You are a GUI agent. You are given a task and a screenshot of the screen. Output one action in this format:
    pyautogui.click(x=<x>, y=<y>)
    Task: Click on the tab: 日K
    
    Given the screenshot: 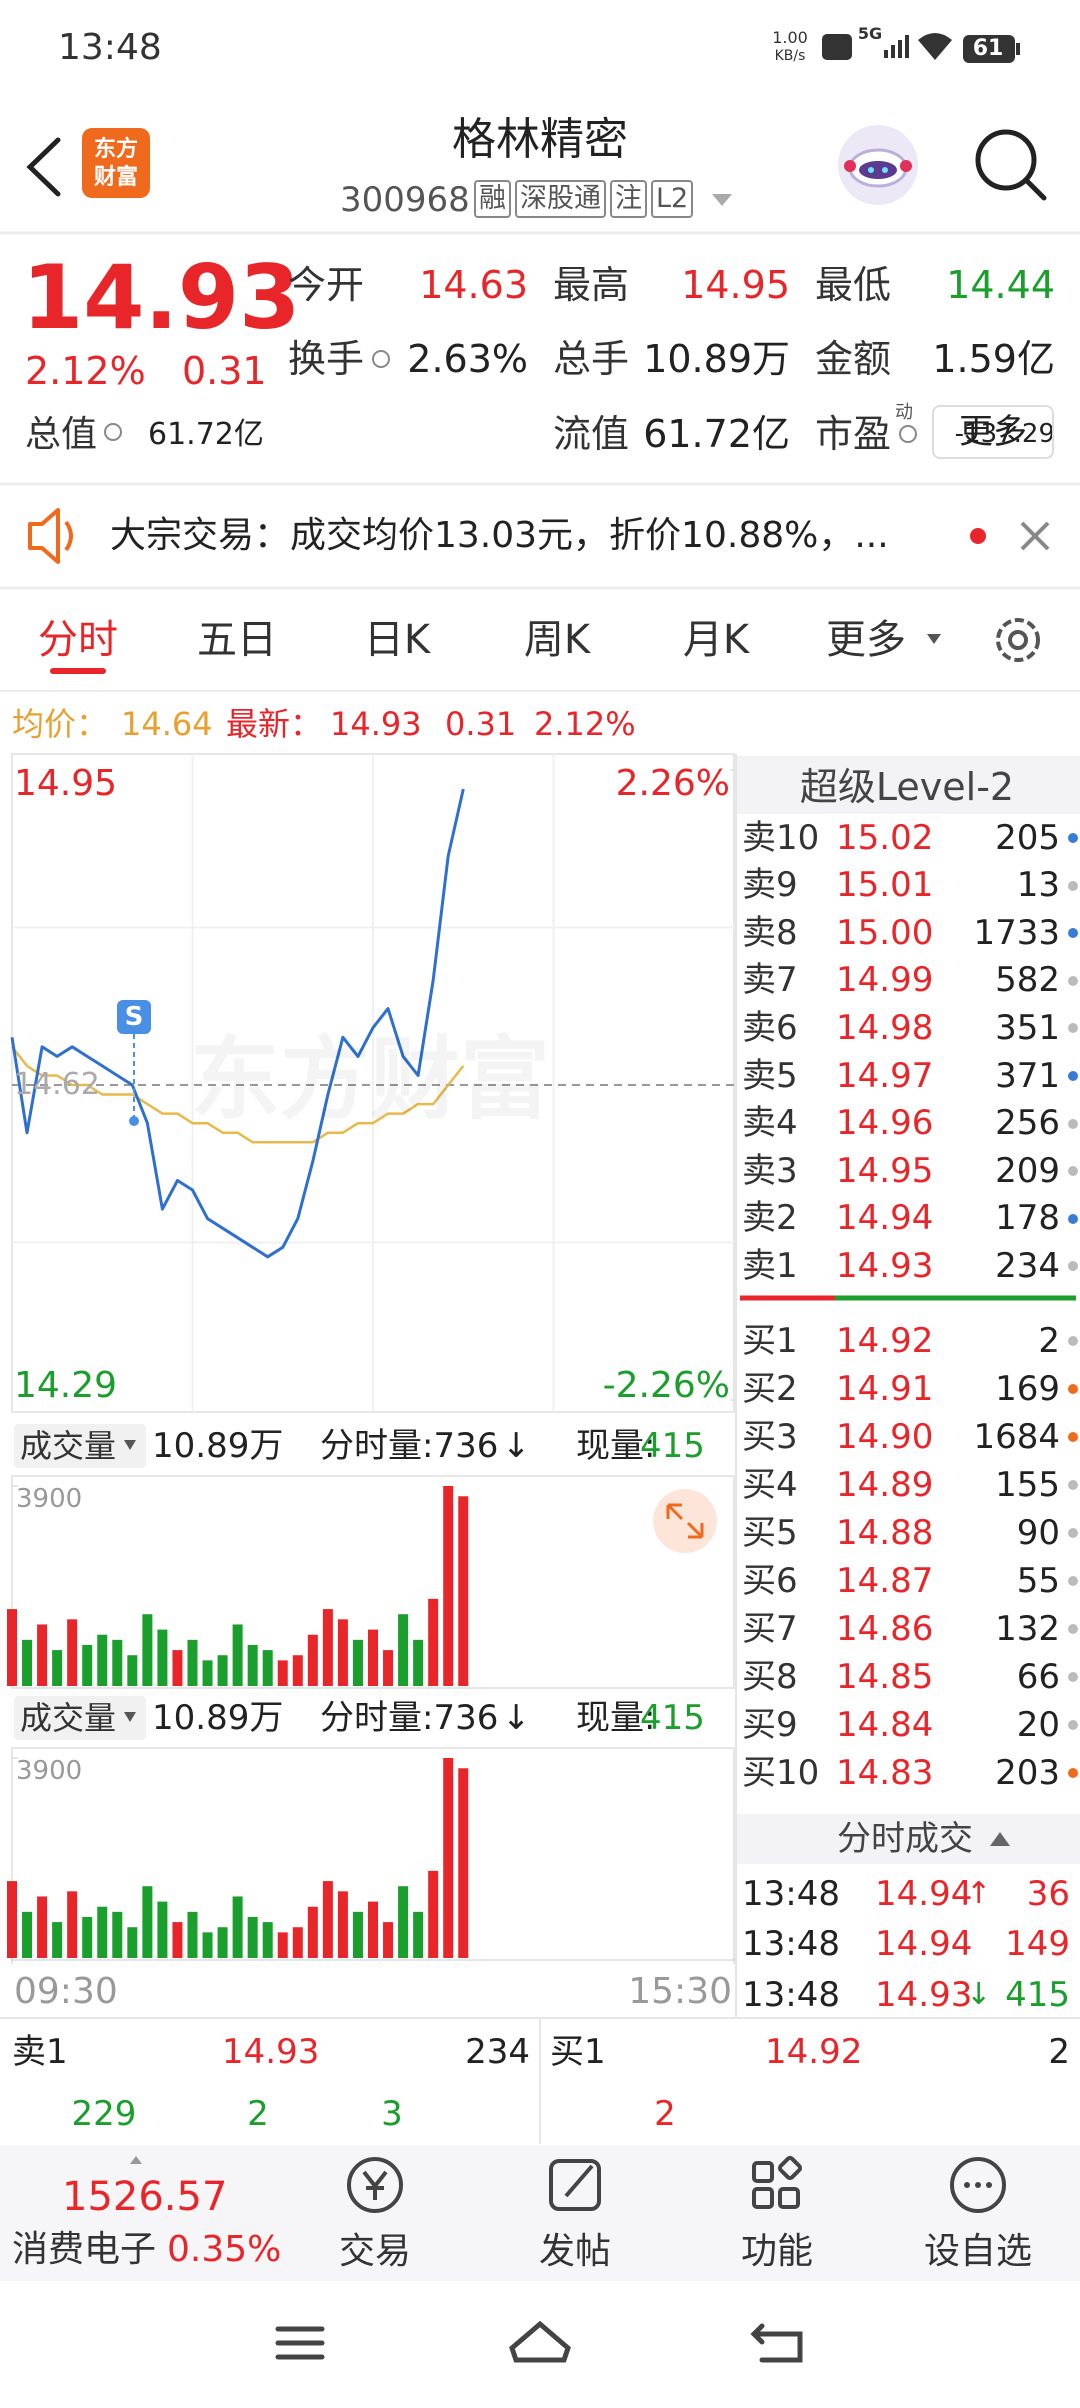 What is the action you would take?
    pyautogui.click(x=397, y=640)
    